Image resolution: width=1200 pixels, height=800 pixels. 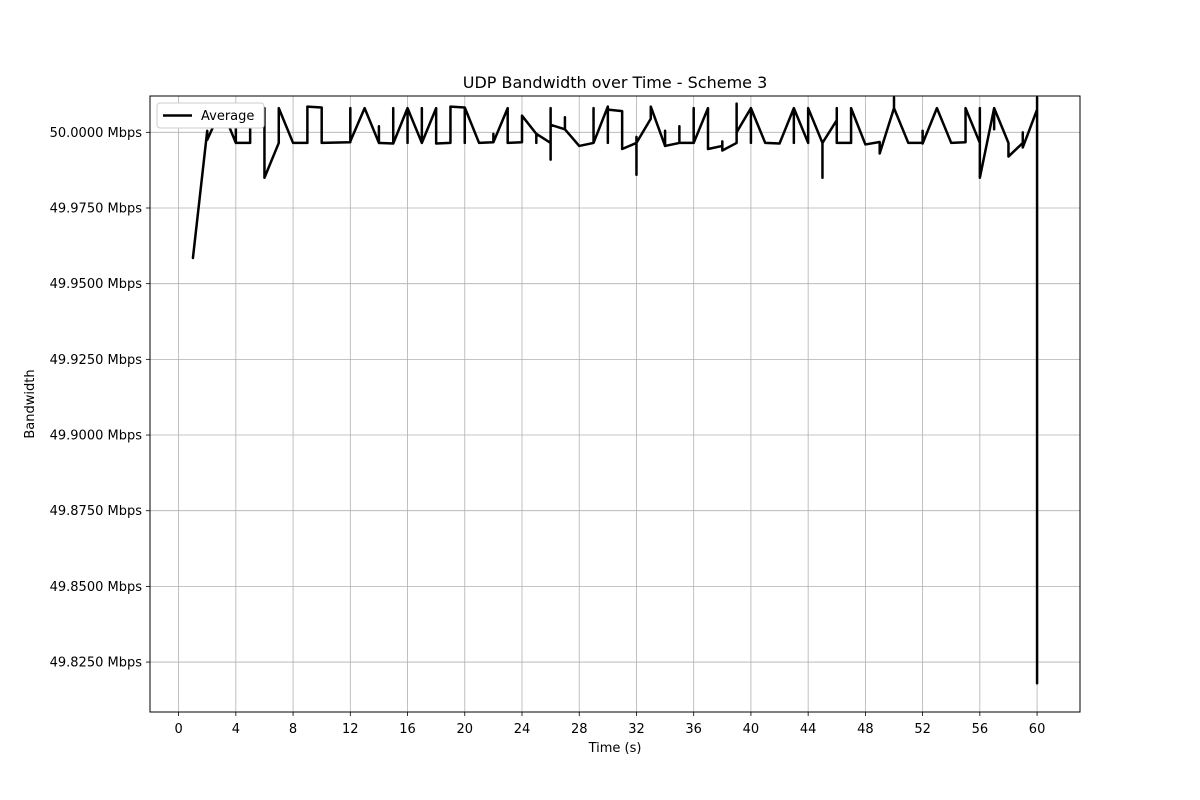 What do you see at coordinates (751, 729) in the screenshot?
I see `x-tick-label: 40` at bounding box center [751, 729].